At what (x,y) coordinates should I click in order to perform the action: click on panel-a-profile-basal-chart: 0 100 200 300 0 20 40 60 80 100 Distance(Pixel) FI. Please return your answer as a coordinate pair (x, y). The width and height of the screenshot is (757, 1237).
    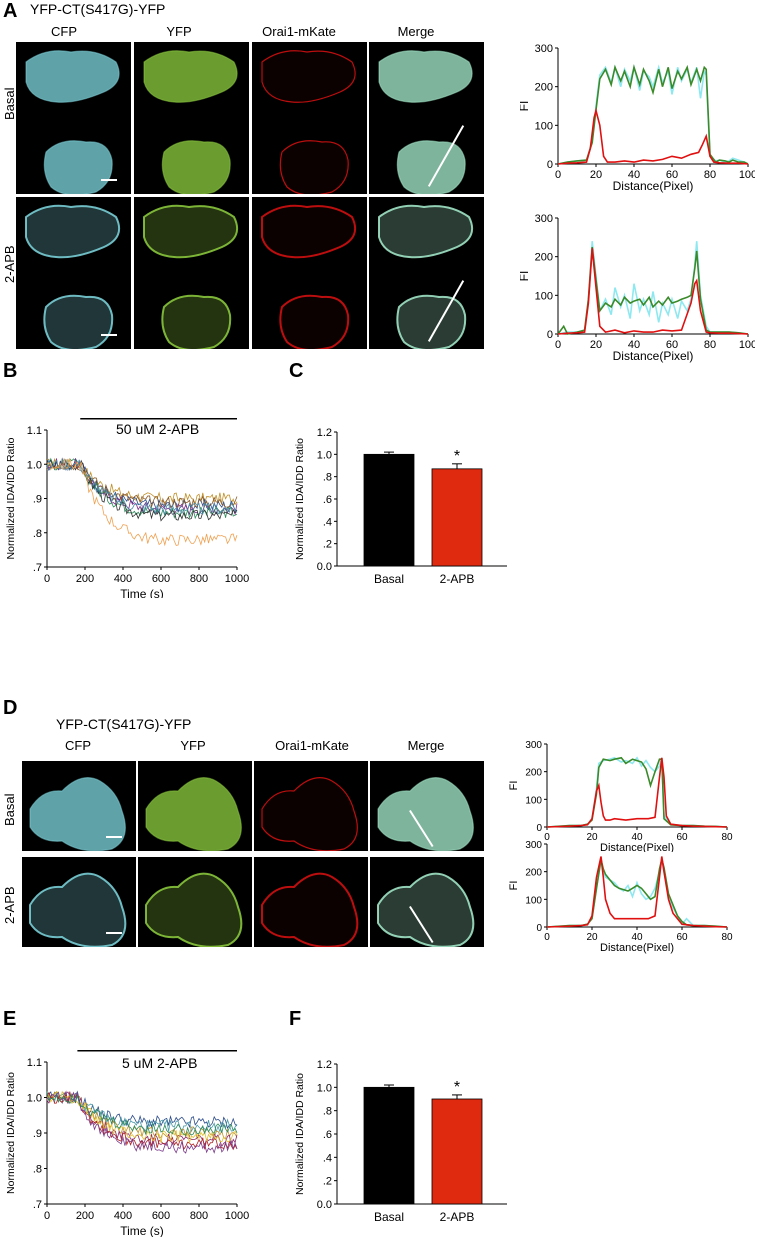
    Looking at the image, I should click on (637, 118).